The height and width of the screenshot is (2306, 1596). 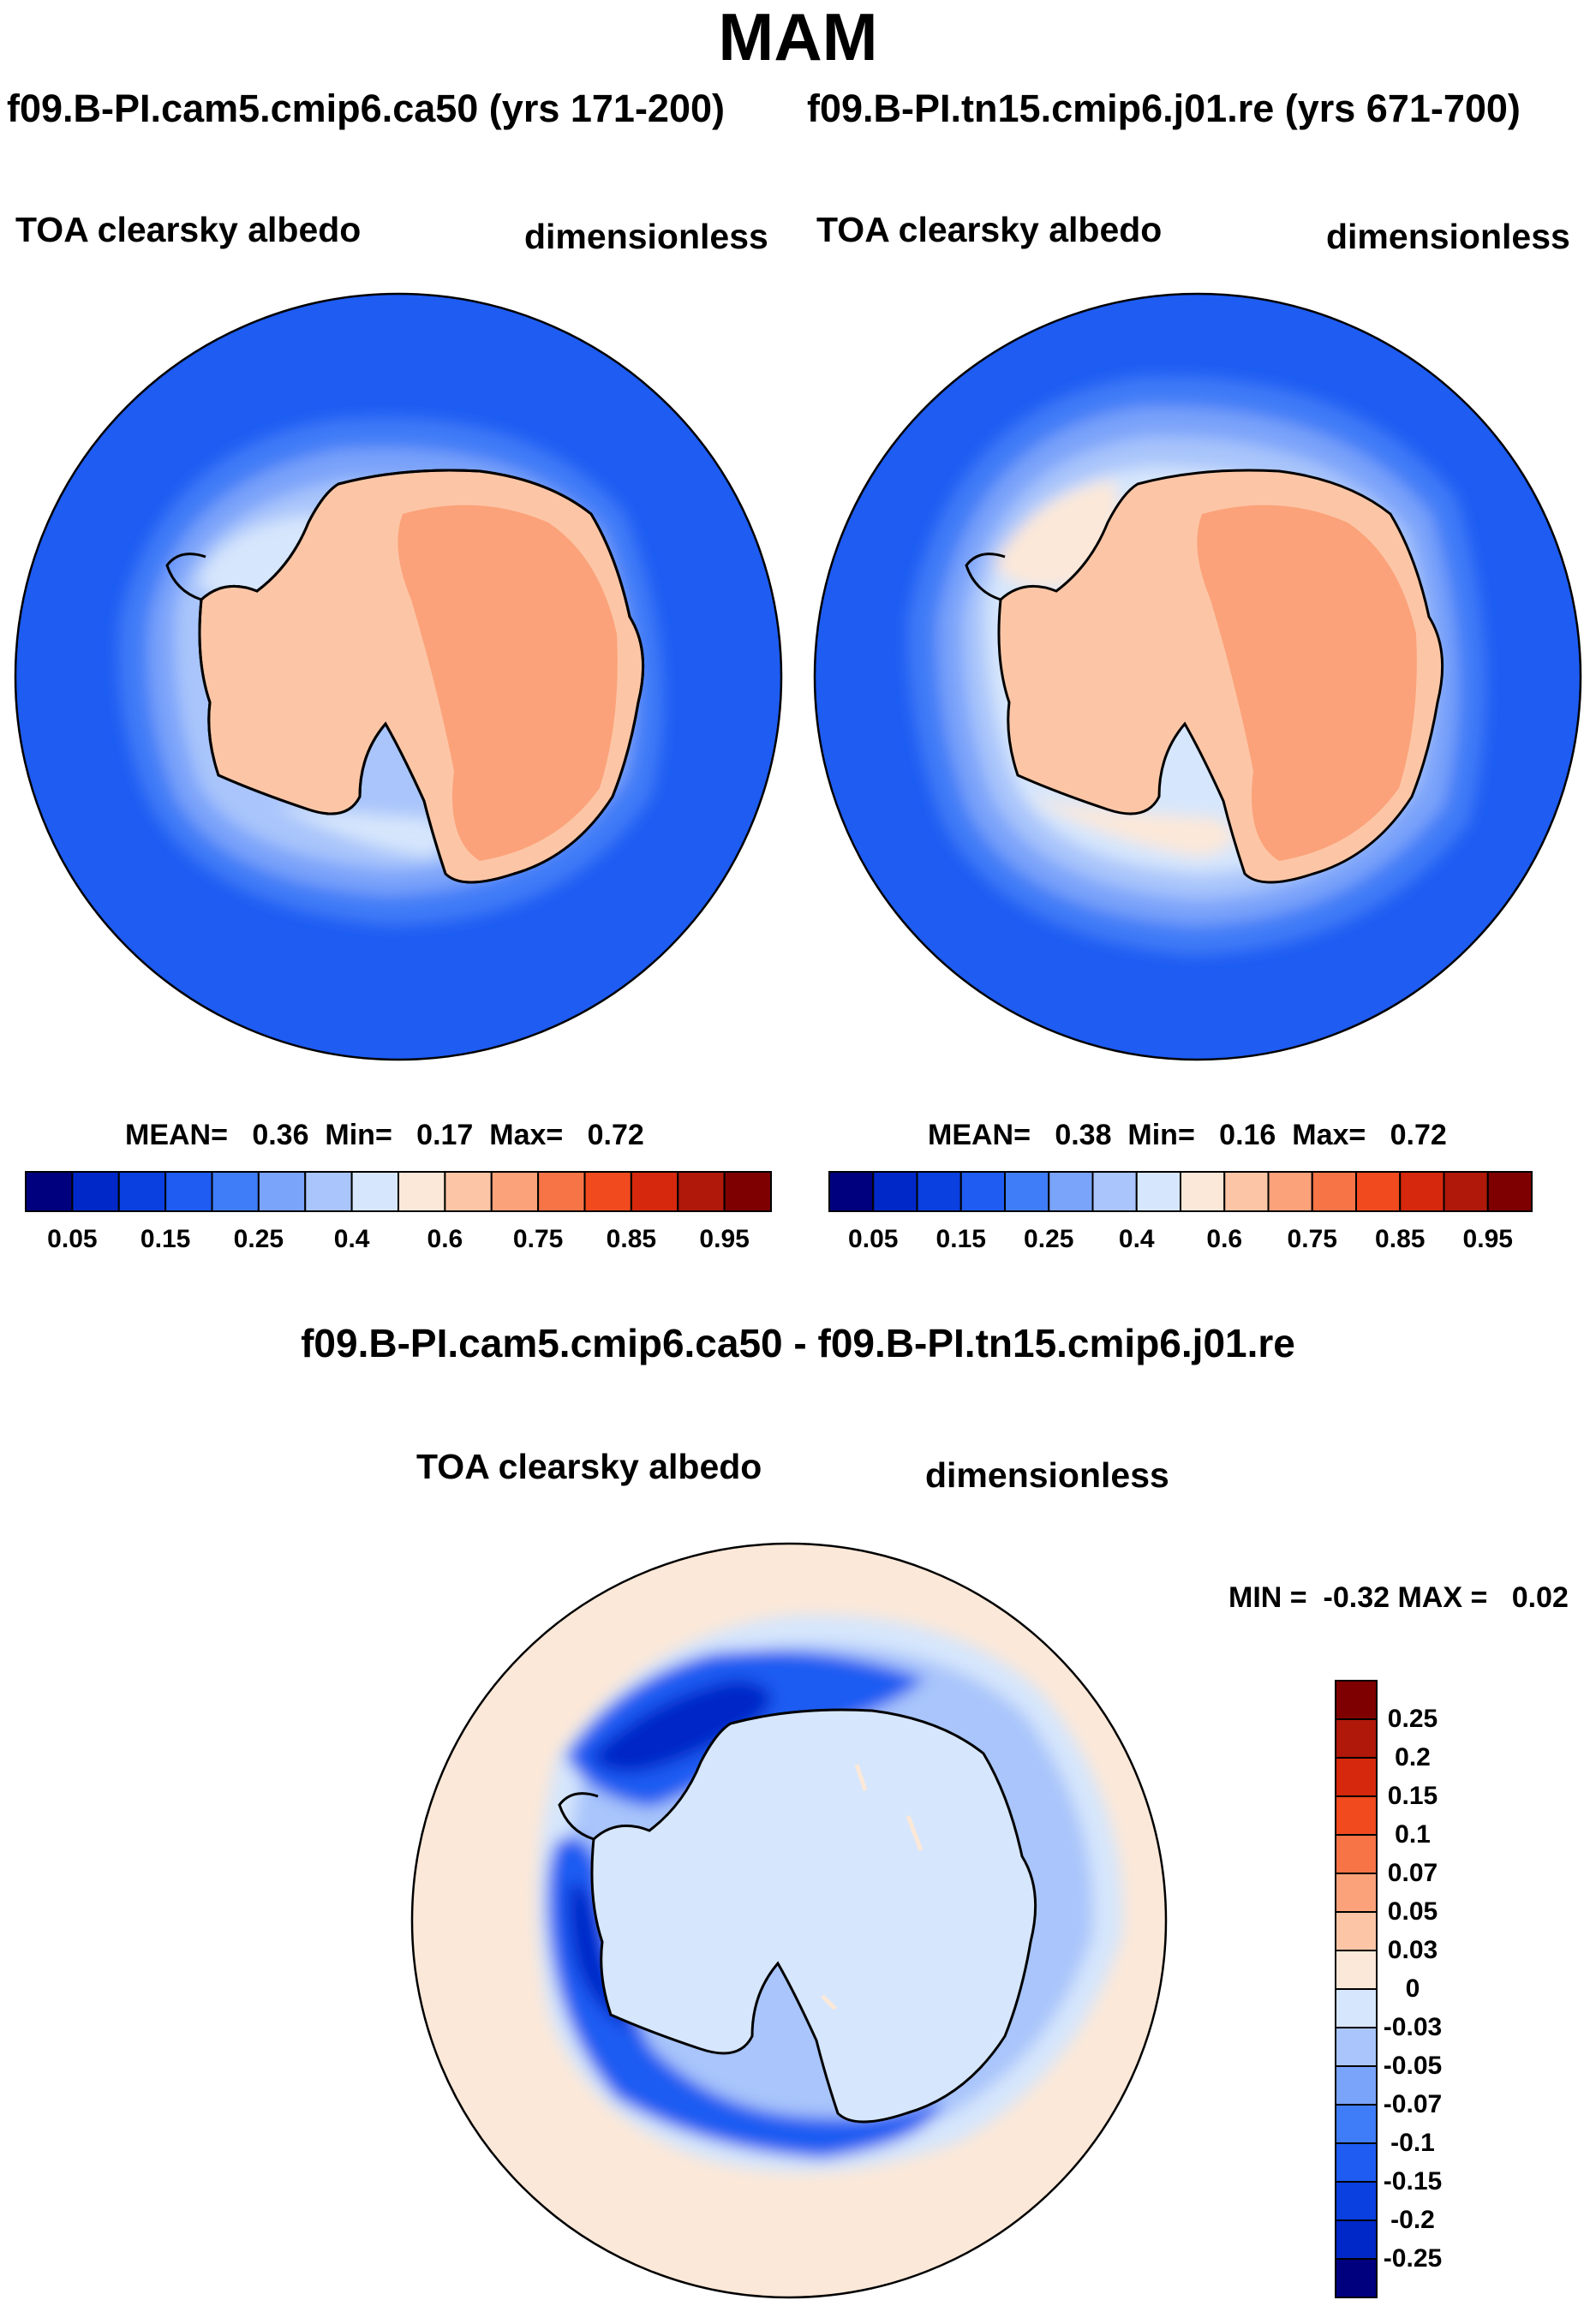 What do you see at coordinates (258, 1239) in the screenshot?
I see `colorbar-left-tick-label: 0.25` at bounding box center [258, 1239].